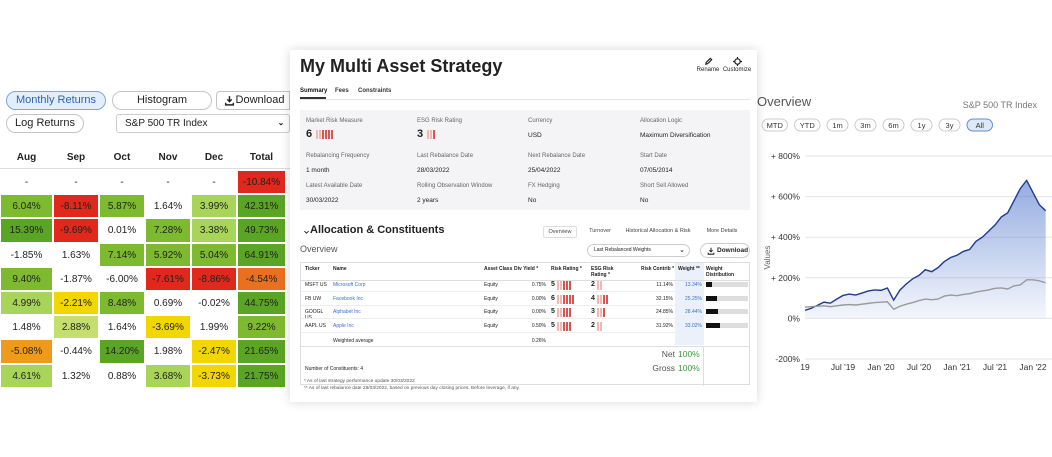 This screenshot has width=1052, height=457. Describe the element at coordinates (491, 298) in the screenshot. I see `asset-class: Equity` at that location.